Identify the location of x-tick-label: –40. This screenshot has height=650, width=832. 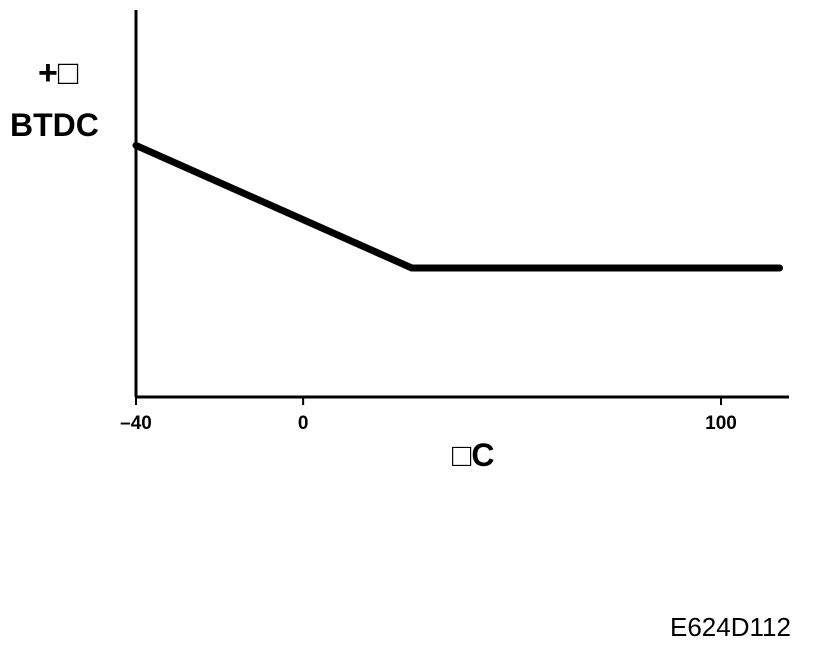
(136, 423).